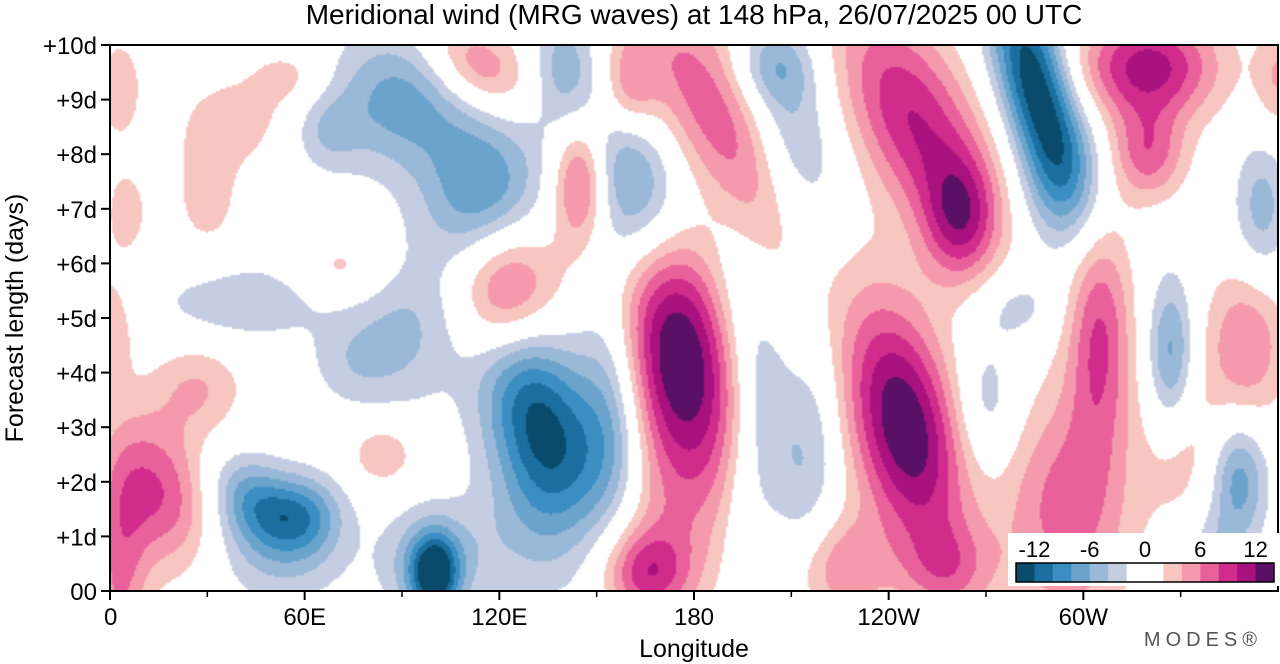 The width and height of the screenshot is (1280, 664). What do you see at coordinates (694, 617) in the screenshot?
I see `x-tick-label: 180` at bounding box center [694, 617].